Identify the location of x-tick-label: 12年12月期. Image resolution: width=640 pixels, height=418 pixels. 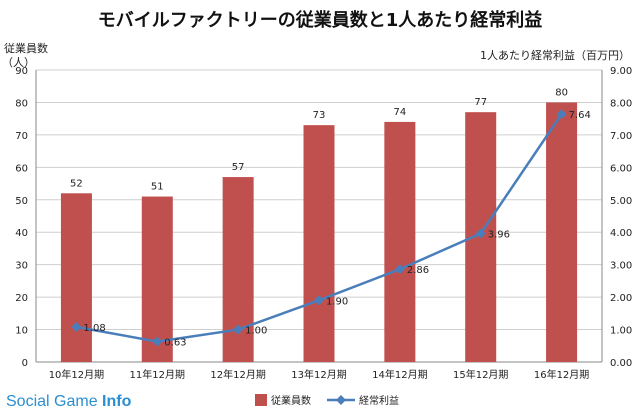
(237, 374).